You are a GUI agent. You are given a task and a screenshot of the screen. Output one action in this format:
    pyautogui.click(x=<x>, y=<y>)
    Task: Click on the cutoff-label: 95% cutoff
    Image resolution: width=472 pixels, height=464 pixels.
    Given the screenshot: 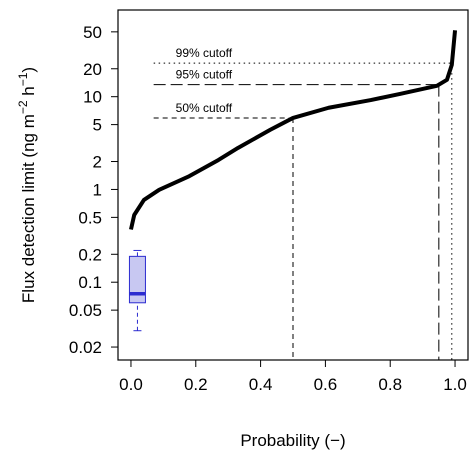 What is the action you would take?
    pyautogui.click(x=204, y=75)
    